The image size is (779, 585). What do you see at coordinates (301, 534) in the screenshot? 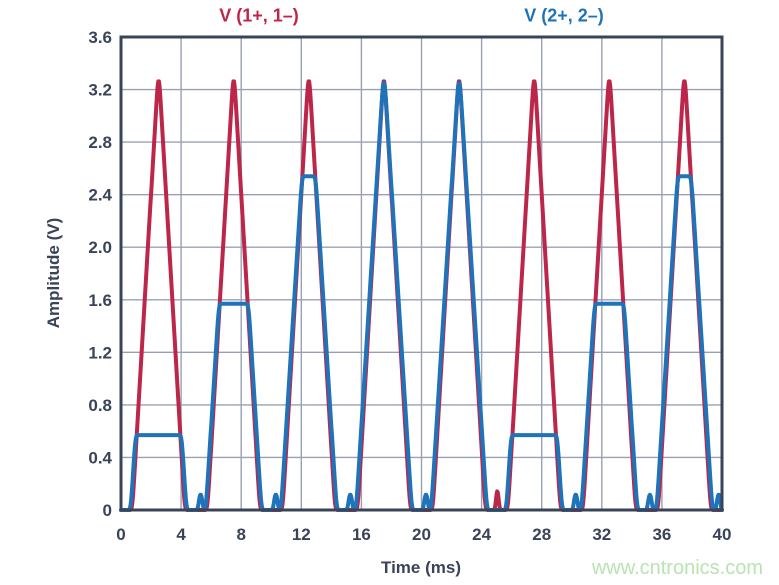
I see `x-tick-label: 12` at bounding box center [301, 534].